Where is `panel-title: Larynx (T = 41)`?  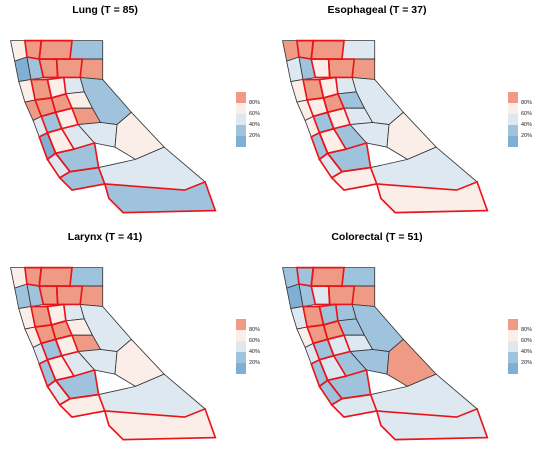
panel-title: Larynx (T = 41) is located at coordinates (105, 237).